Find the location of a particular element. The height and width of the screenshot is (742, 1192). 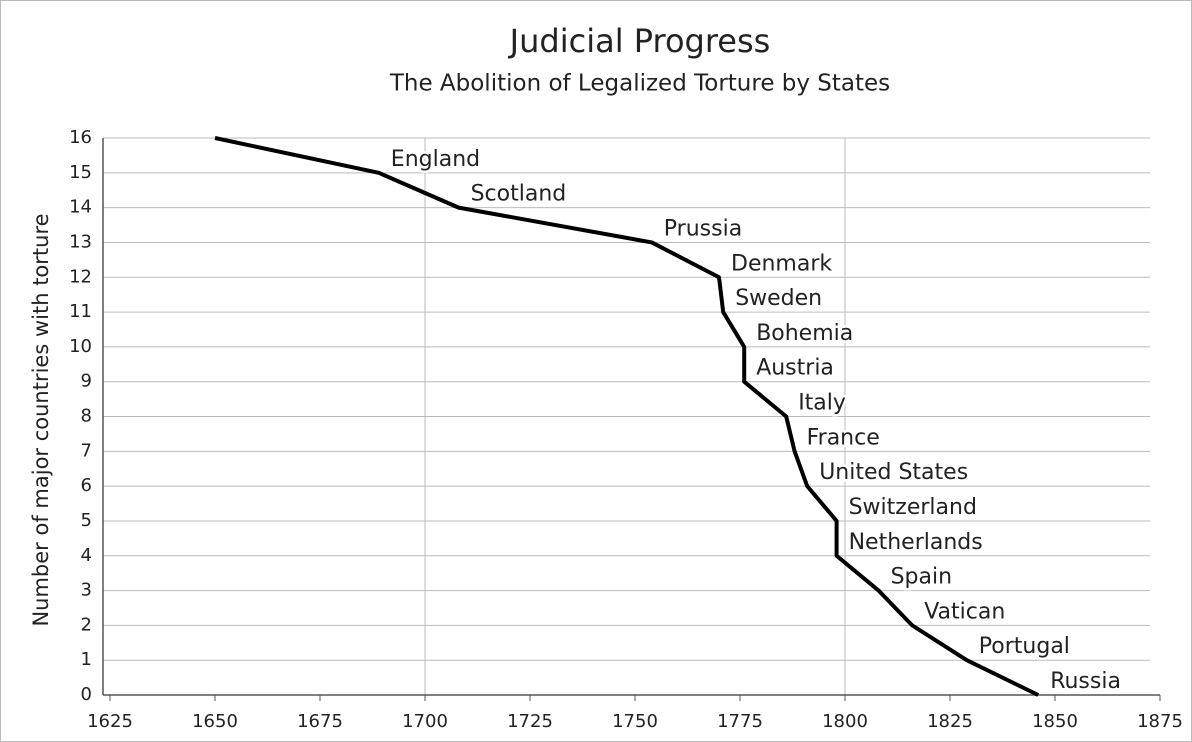

x-tick-label: 1650 is located at coordinates (215, 721).